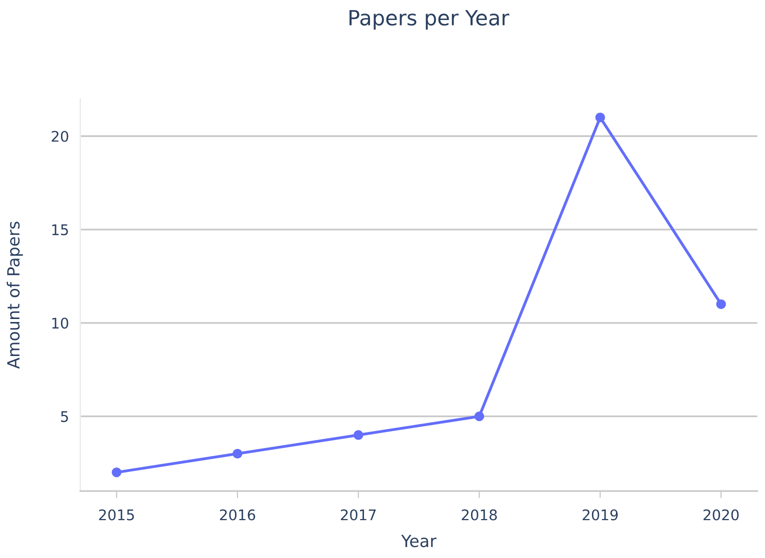  Describe the element at coordinates (116, 514) in the screenshot. I see `x-tick-label: 2015` at that location.